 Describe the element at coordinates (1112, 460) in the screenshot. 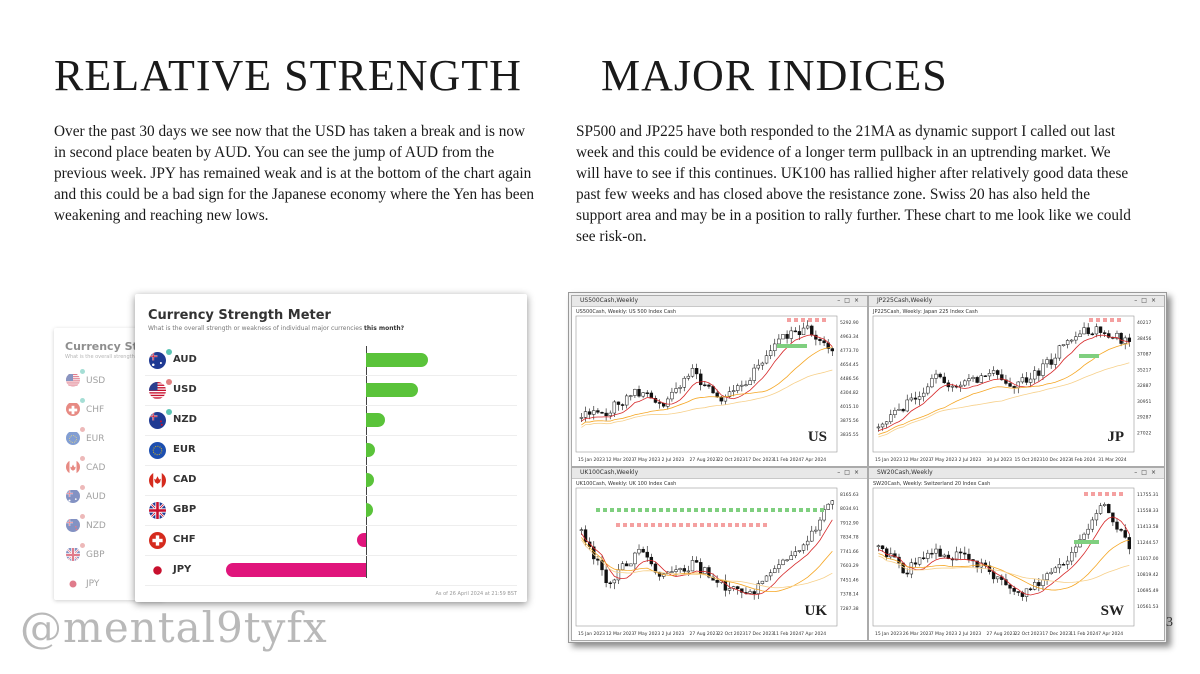

I see `date-axis-label: 31 Mar 2024` at that location.